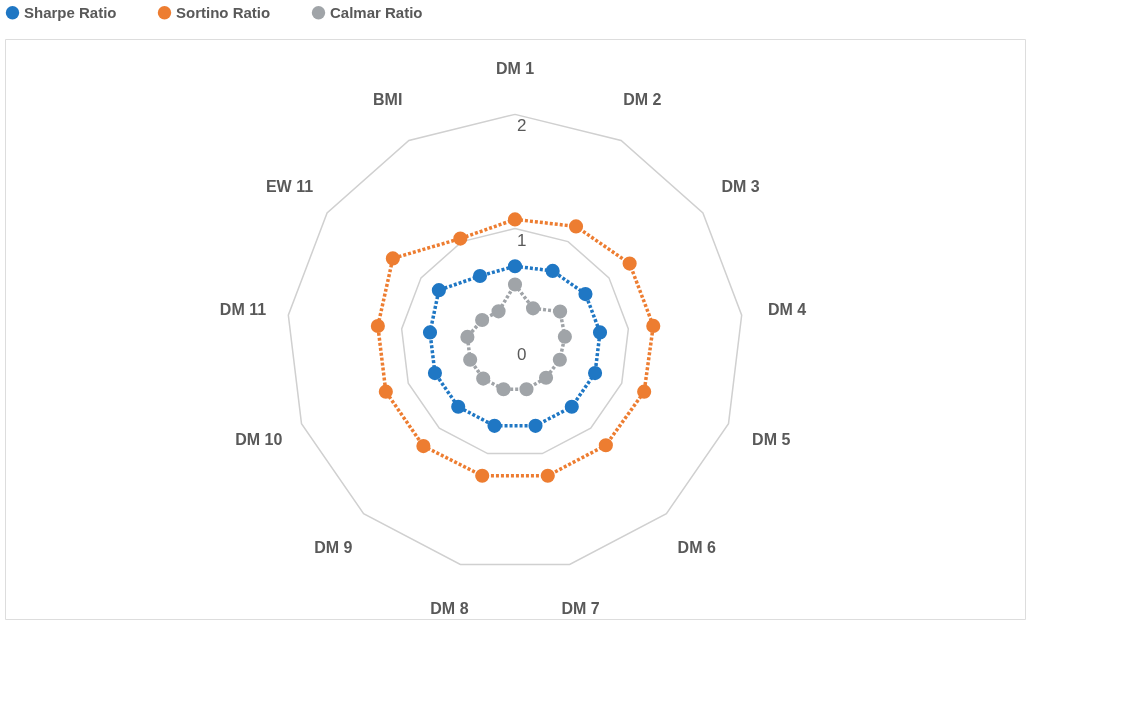 The width and height of the screenshot is (1141, 701). Describe the element at coordinates (515, 68) in the screenshot. I see `spoke-label: DM 1` at that location.